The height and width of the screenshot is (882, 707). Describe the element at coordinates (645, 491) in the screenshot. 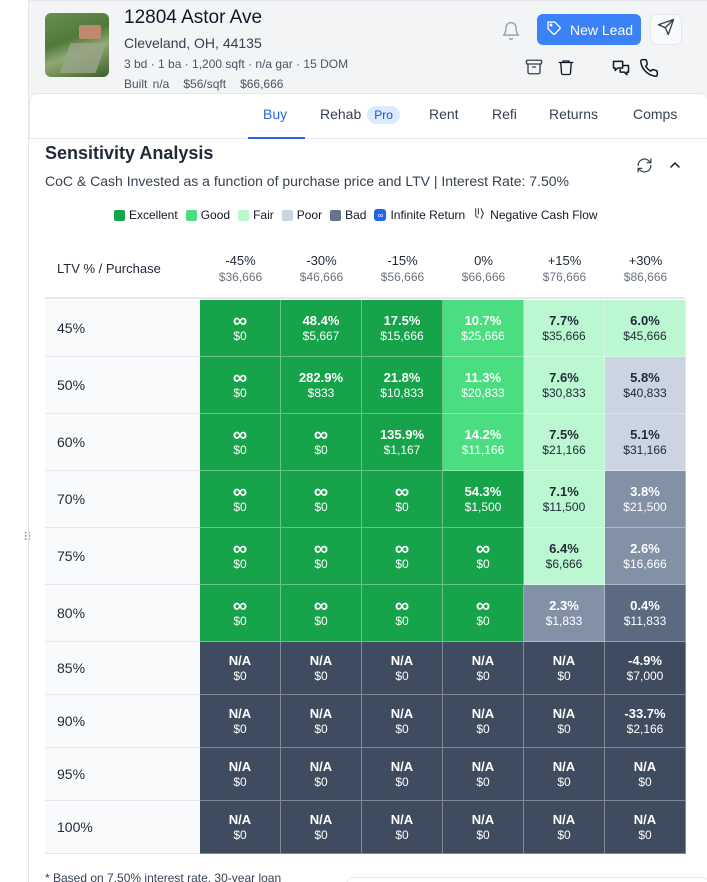

I see `coc-value: 3.8%` at that location.